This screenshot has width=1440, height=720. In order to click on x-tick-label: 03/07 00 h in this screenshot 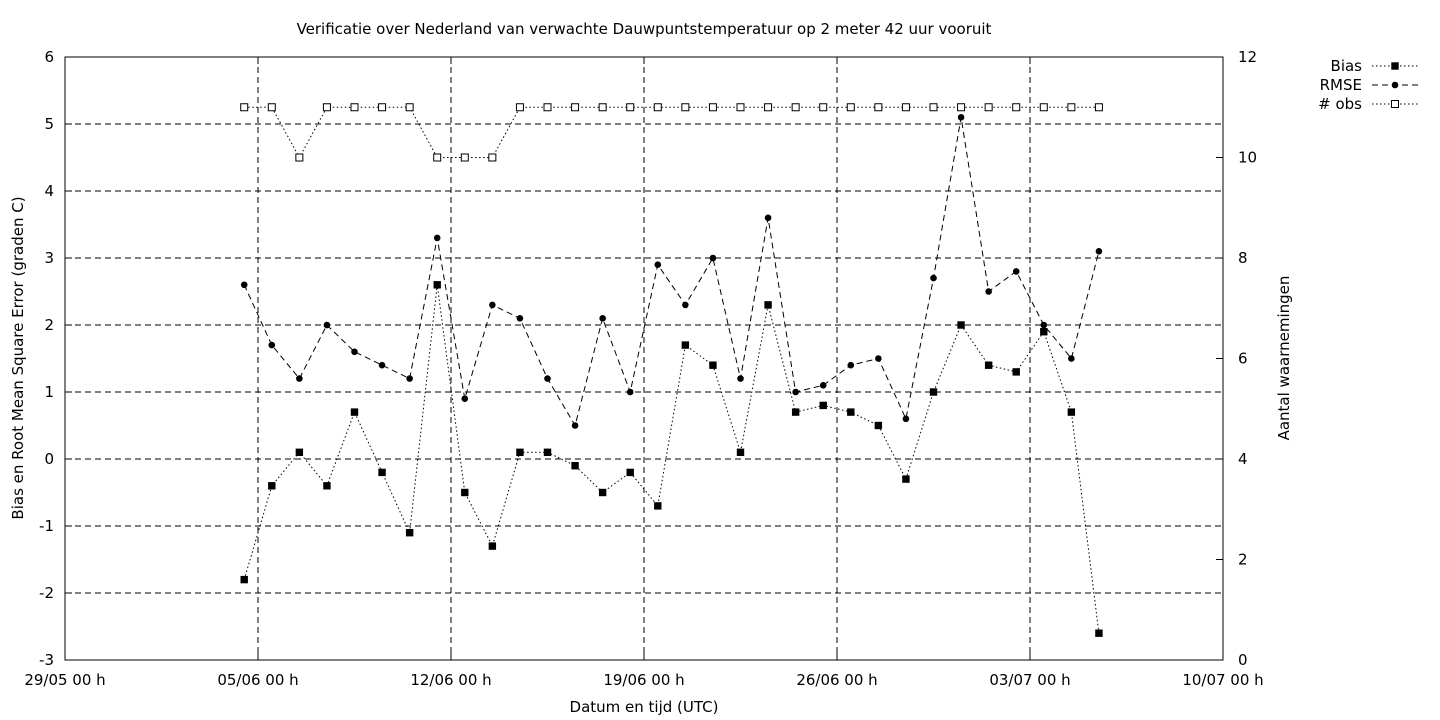, I will do `click(1029, 680)`.